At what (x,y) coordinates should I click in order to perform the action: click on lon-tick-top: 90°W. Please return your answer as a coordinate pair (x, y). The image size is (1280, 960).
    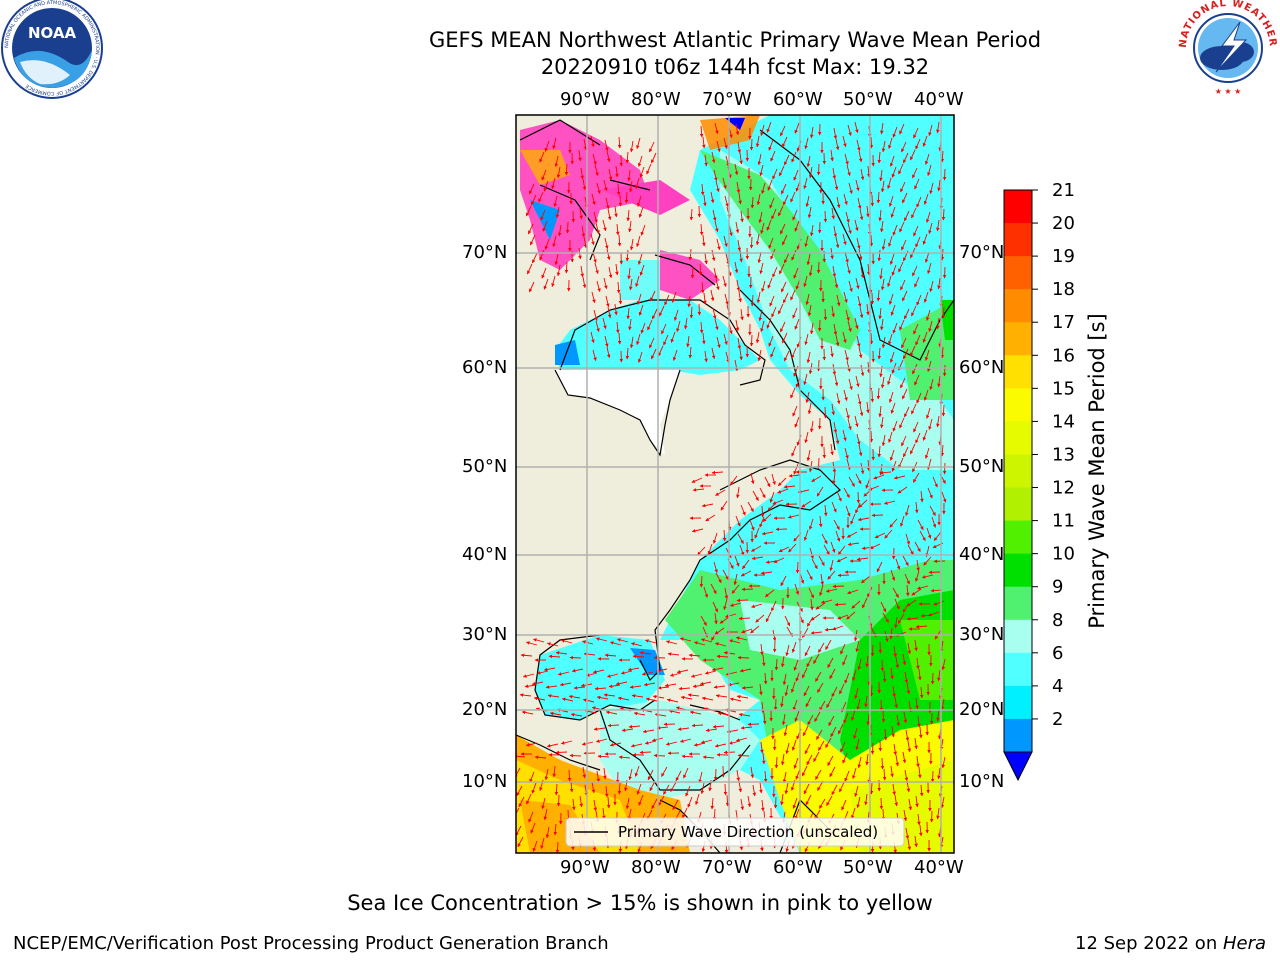
    Looking at the image, I should click on (585, 99).